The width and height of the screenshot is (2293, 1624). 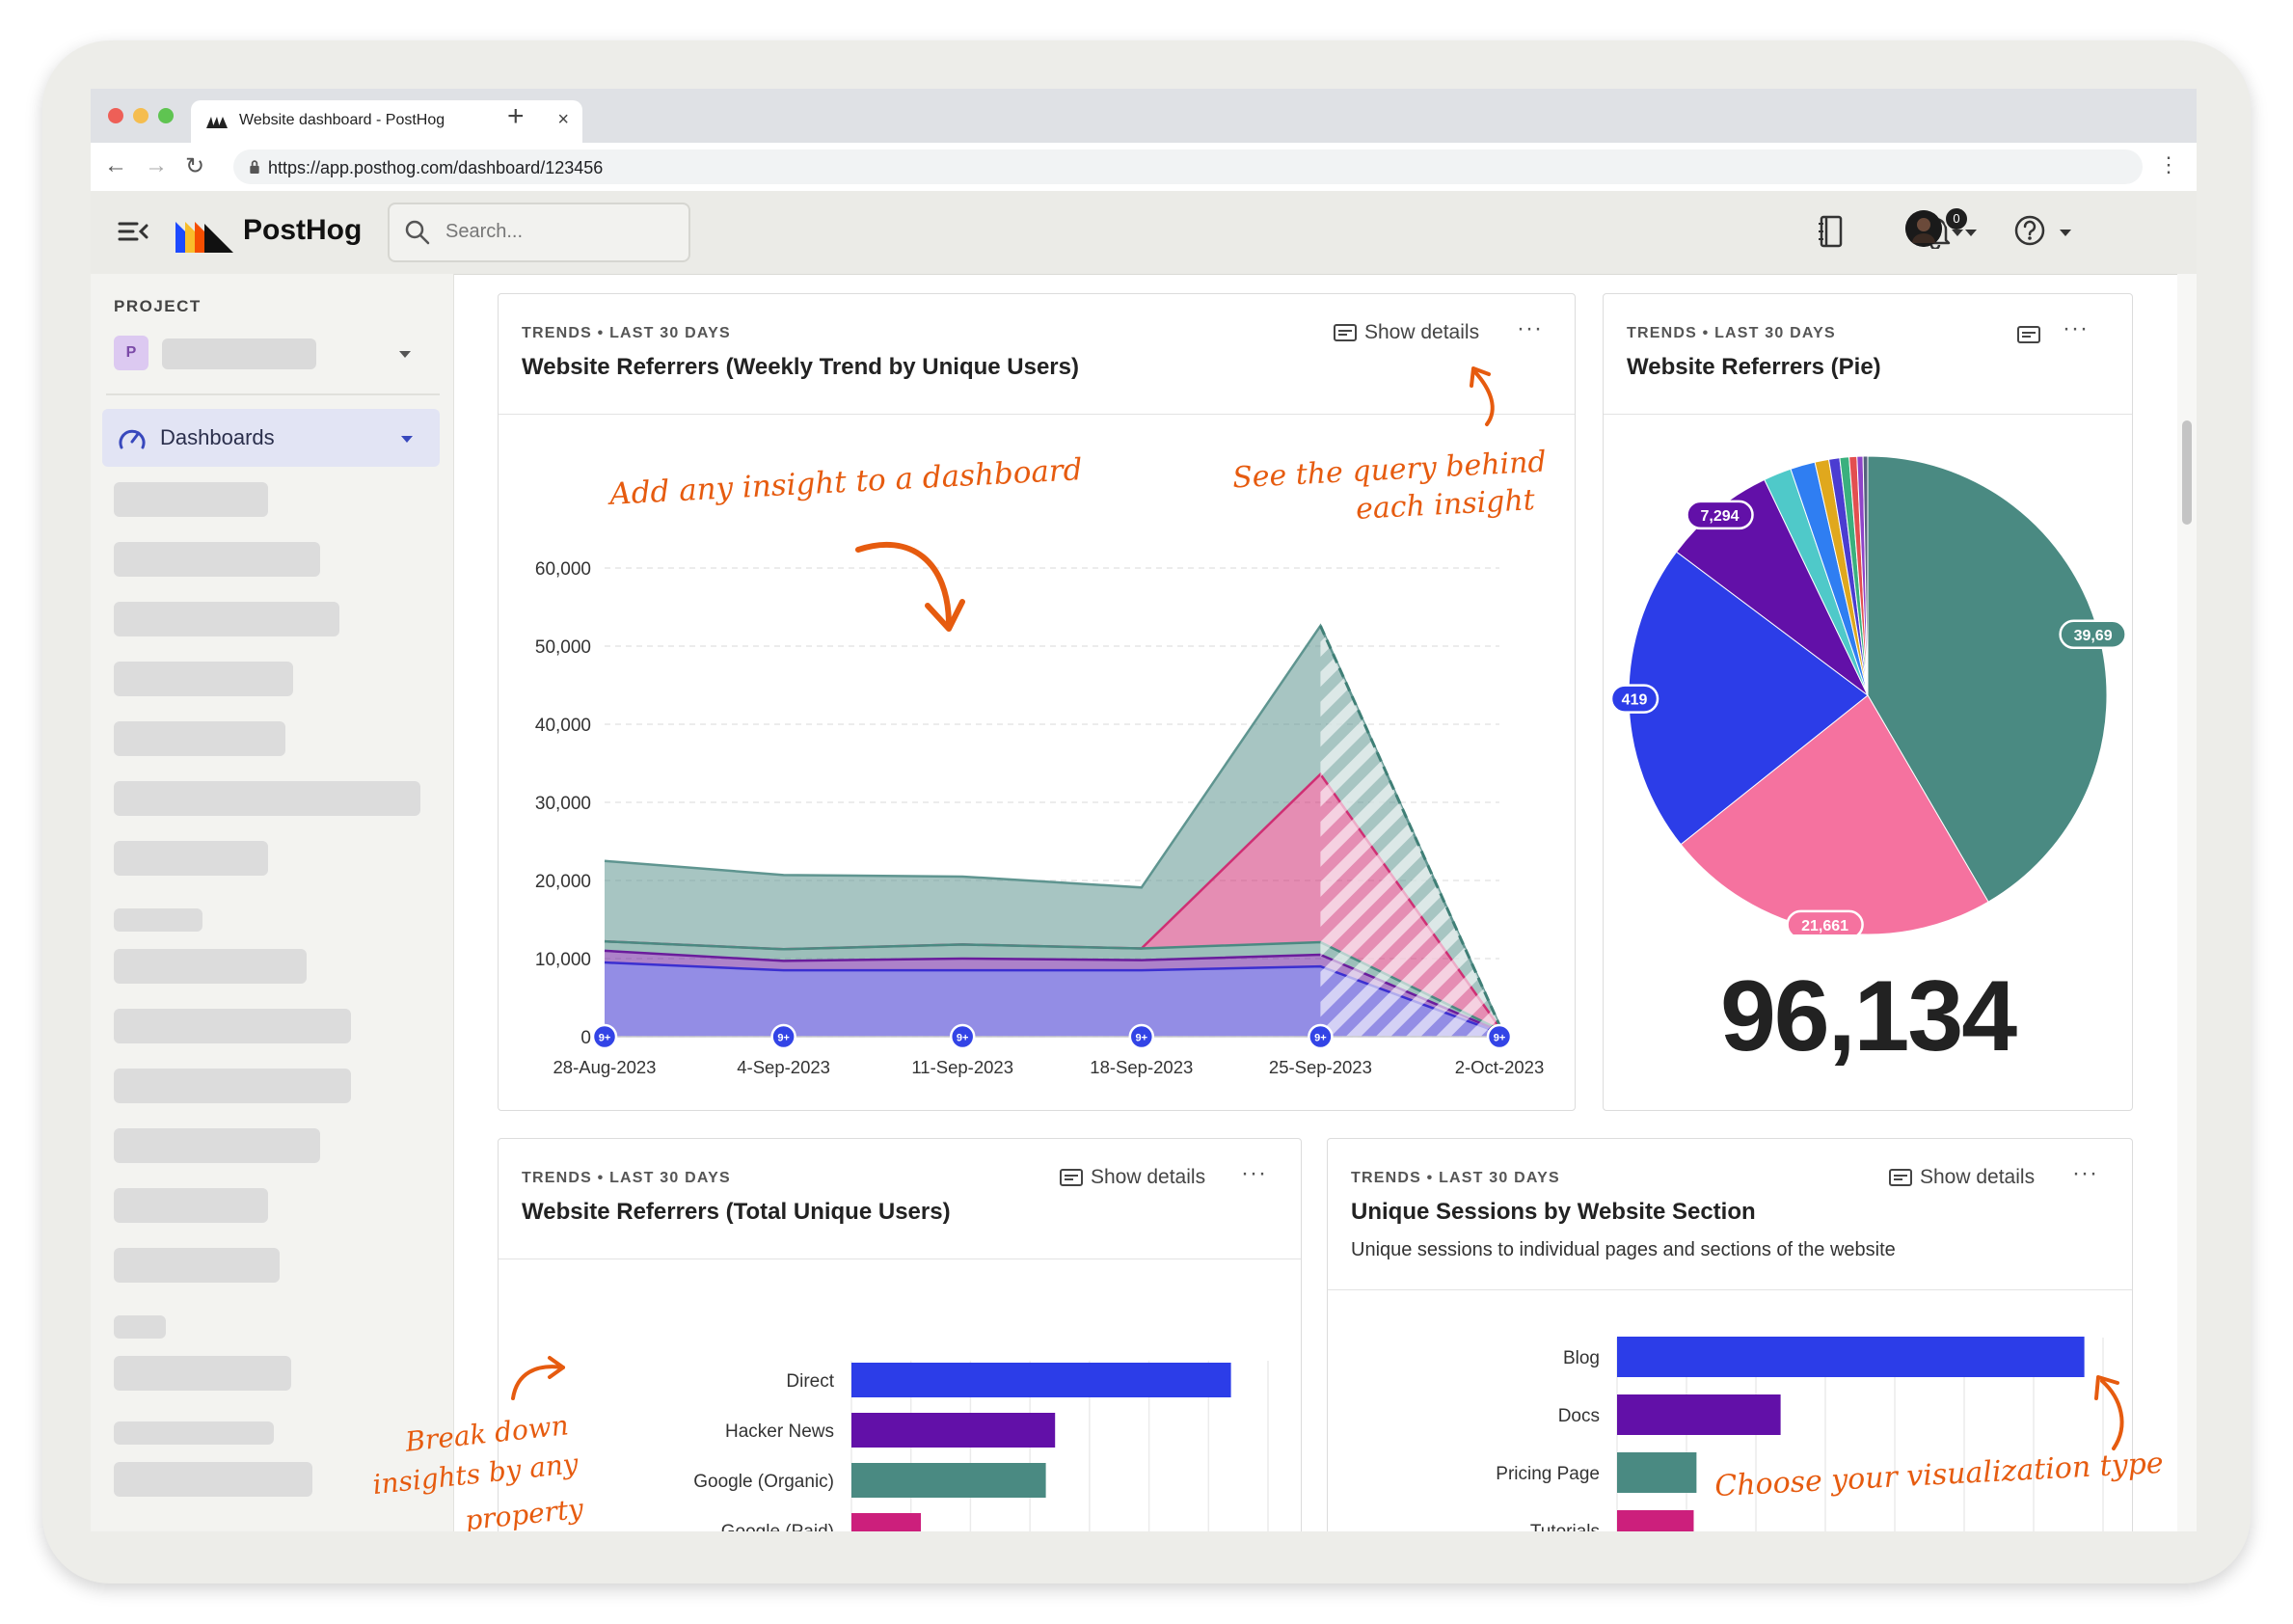 What do you see at coordinates (1957, 233) in the screenshot?
I see `user-menu-chevron-down-icon` at bounding box center [1957, 233].